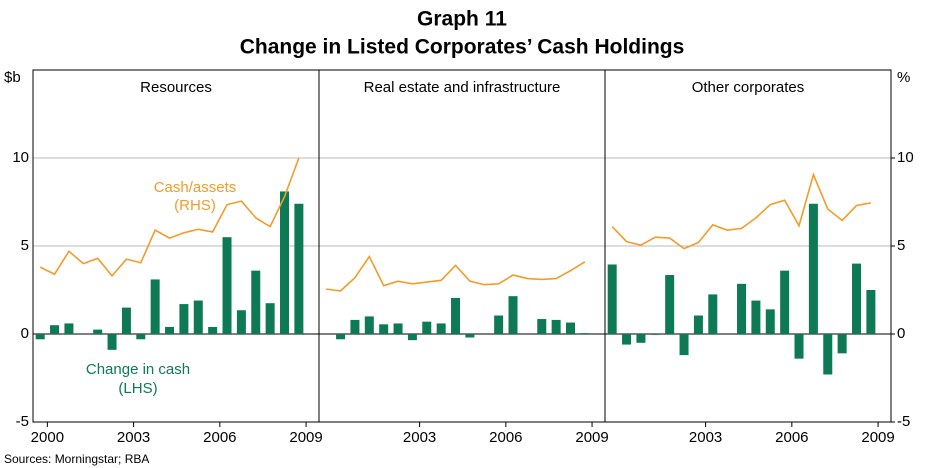 The image size is (925, 468). What do you see at coordinates (22, 421) in the screenshot?
I see `y-tick-label: -5` at bounding box center [22, 421].